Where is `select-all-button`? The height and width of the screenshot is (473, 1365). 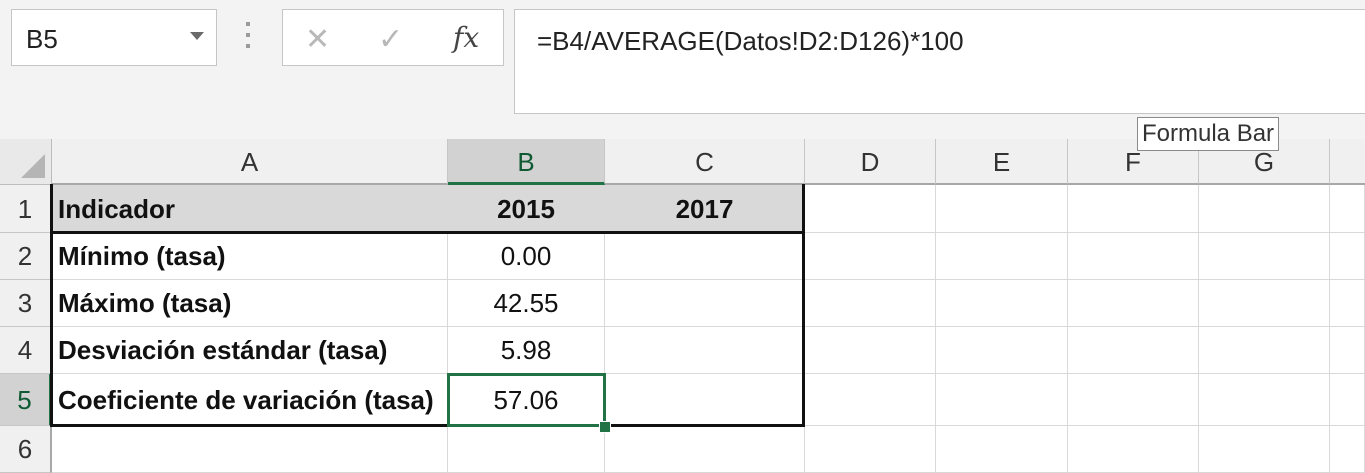
select-all-button is located at coordinates (26, 162).